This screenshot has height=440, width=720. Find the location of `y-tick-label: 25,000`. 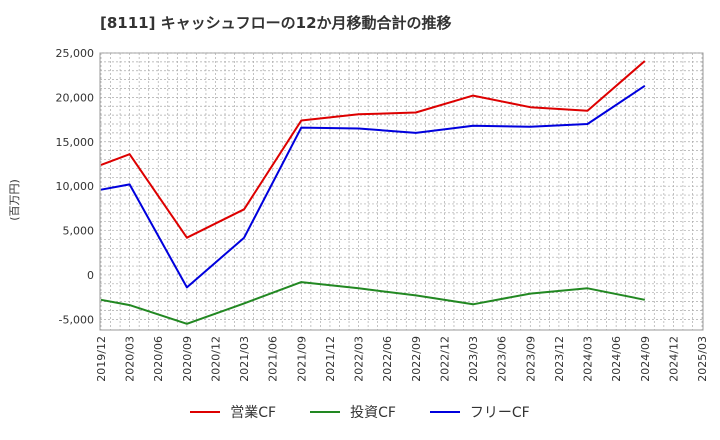

y-tick-label: 25,000 is located at coordinates (75, 53).